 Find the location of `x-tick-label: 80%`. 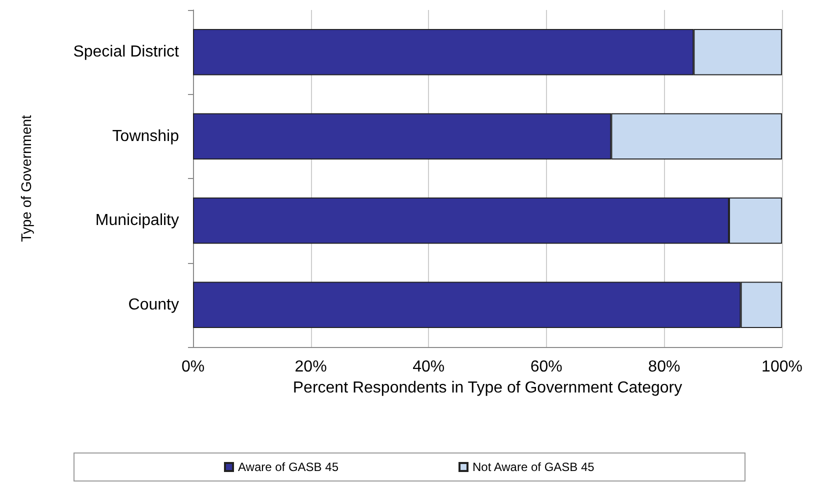

x-tick-label: 80% is located at coordinates (664, 367).